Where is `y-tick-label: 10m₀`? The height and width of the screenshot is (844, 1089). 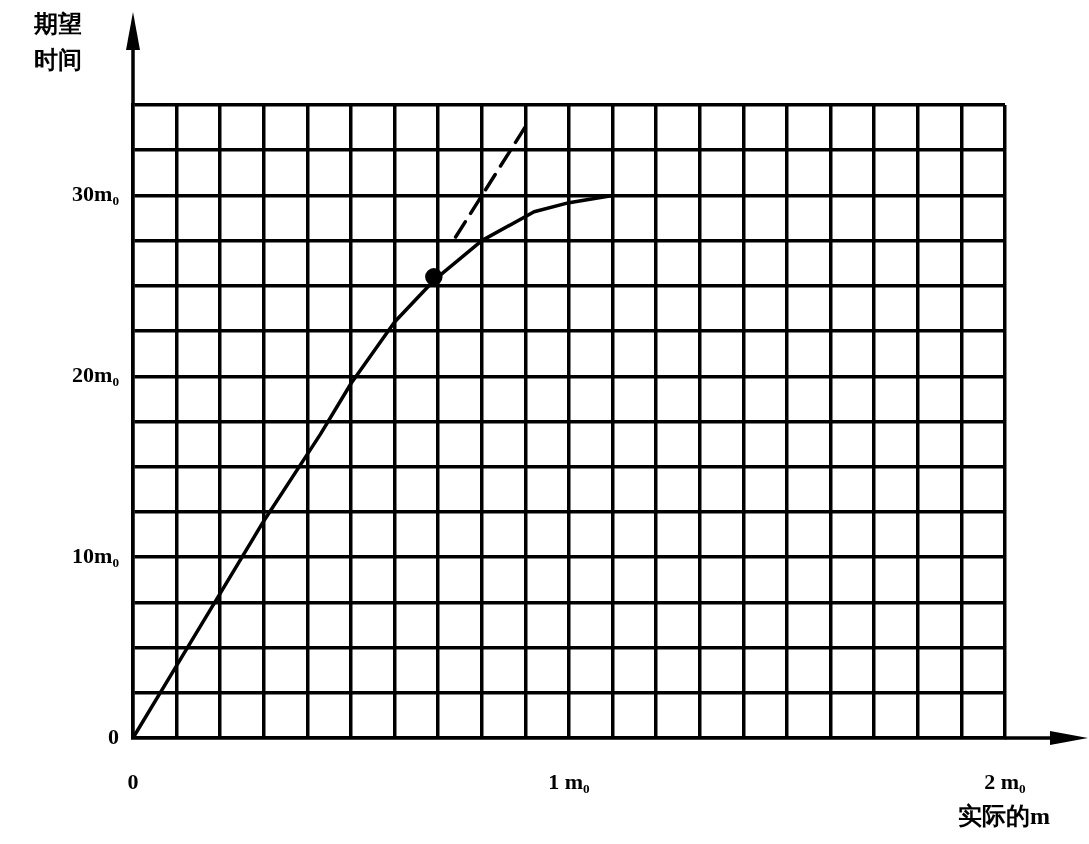
y-tick-label: 10m₀ is located at coordinates (96, 555).